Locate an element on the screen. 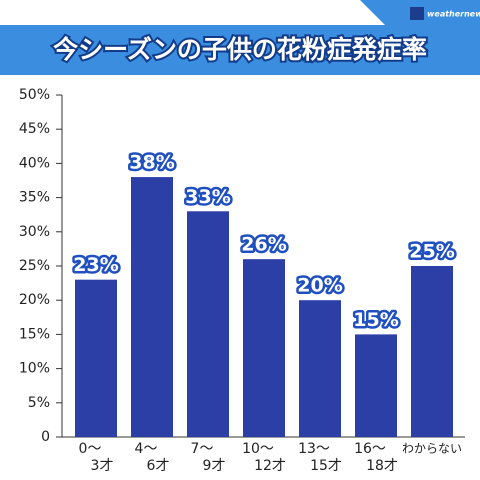 This screenshot has height=480, width=480. x-tick-label: 16〜 is located at coordinates (370, 449).